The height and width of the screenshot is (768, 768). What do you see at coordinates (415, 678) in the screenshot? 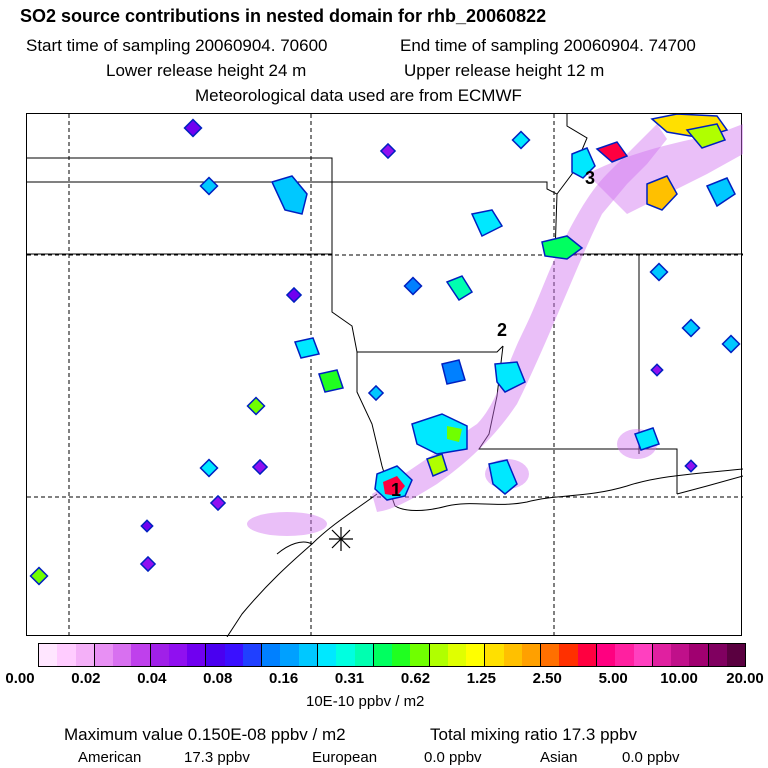
I see `color-scale-tick-label: 0.62` at bounding box center [415, 678].